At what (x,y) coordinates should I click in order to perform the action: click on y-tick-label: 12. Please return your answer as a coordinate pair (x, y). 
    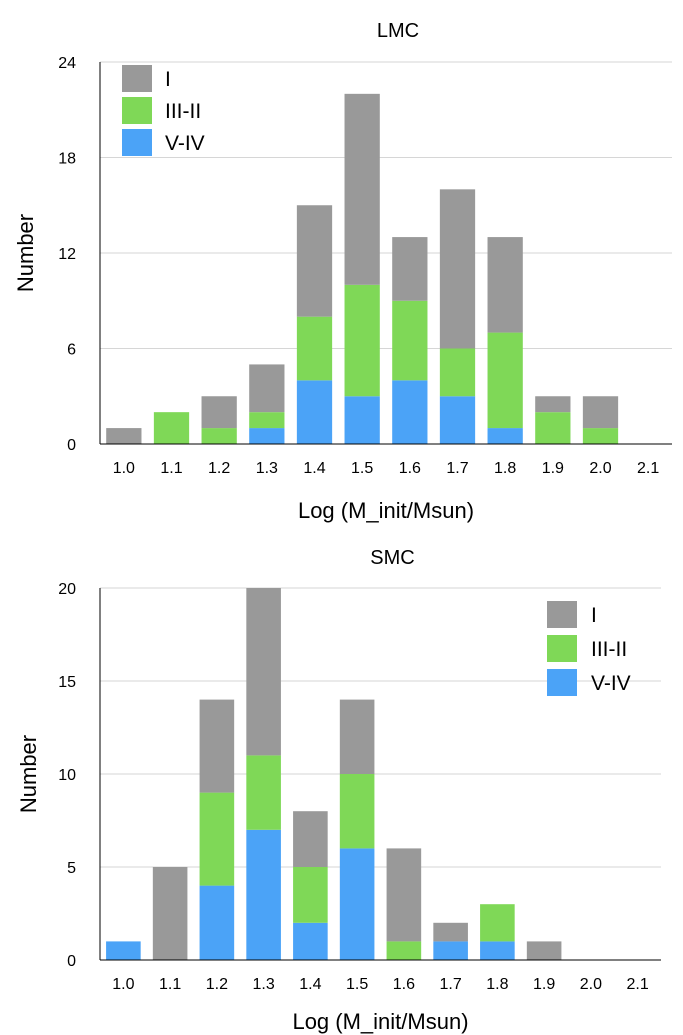
    Looking at the image, I should click on (67, 254).